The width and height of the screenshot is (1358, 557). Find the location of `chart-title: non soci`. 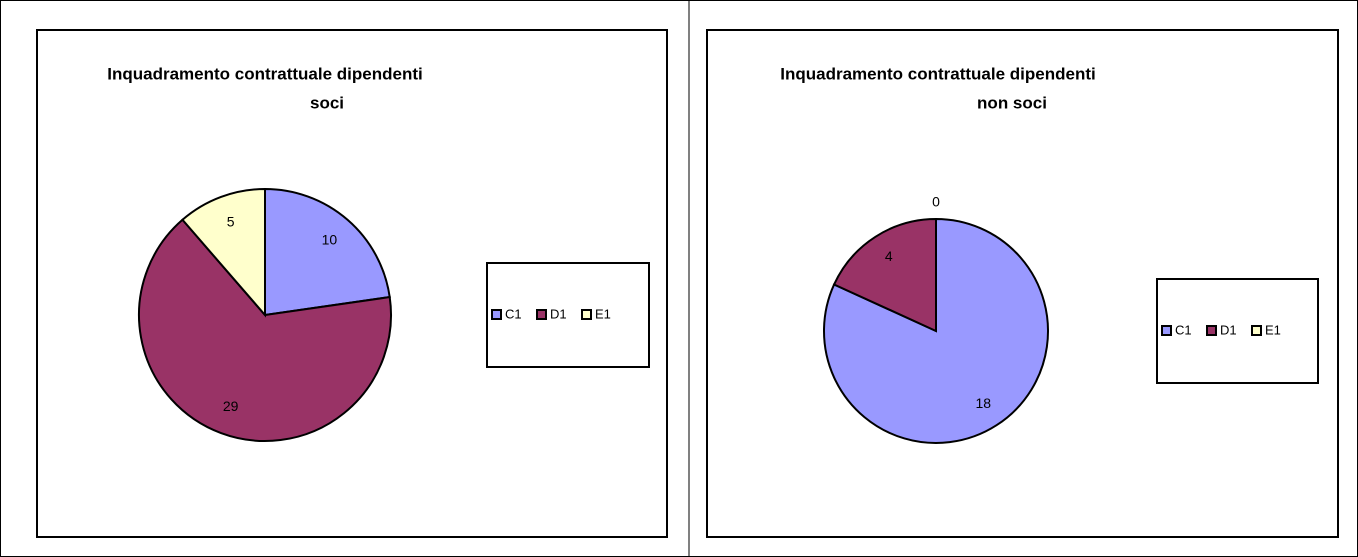

chart-title: non soci is located at coordinates (1012, 102).